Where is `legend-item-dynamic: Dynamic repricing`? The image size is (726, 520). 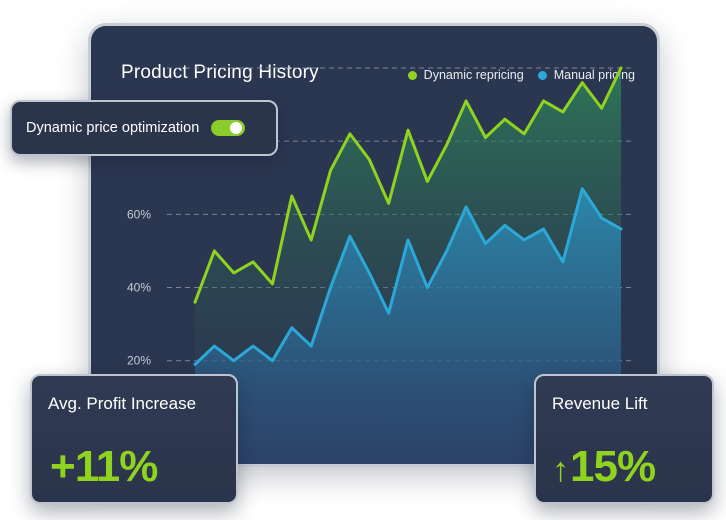 legend-item-dynamic: Dynamic repricing is located at coordinates (465, 75).